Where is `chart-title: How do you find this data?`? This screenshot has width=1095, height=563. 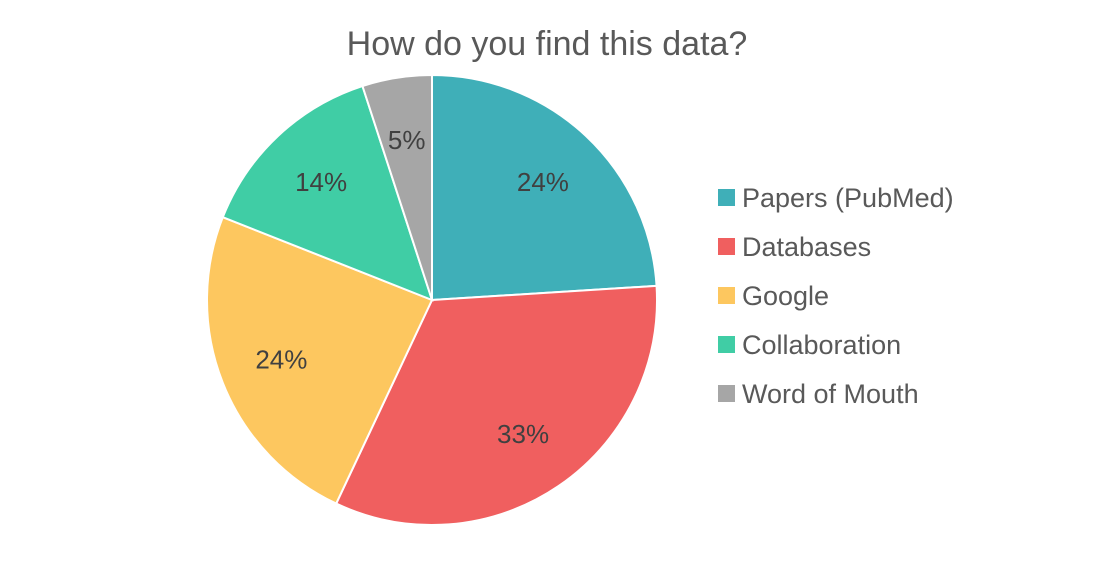 chart-title: How do you find this data? is located at coordinates (547, 44).